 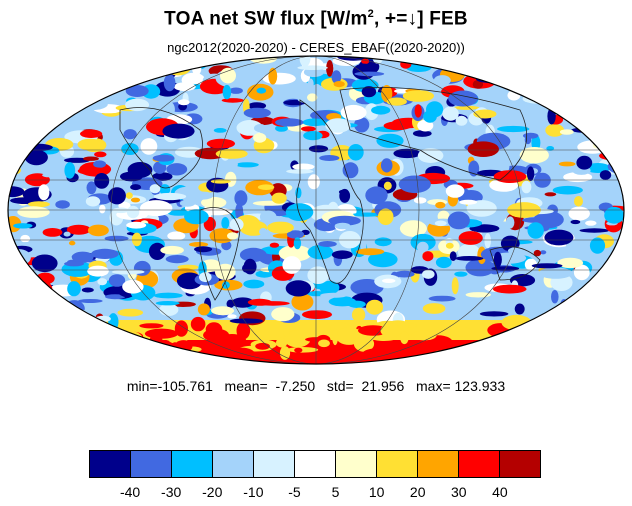 I want to click on colorbar-swatch, so click(x=479, y=464).